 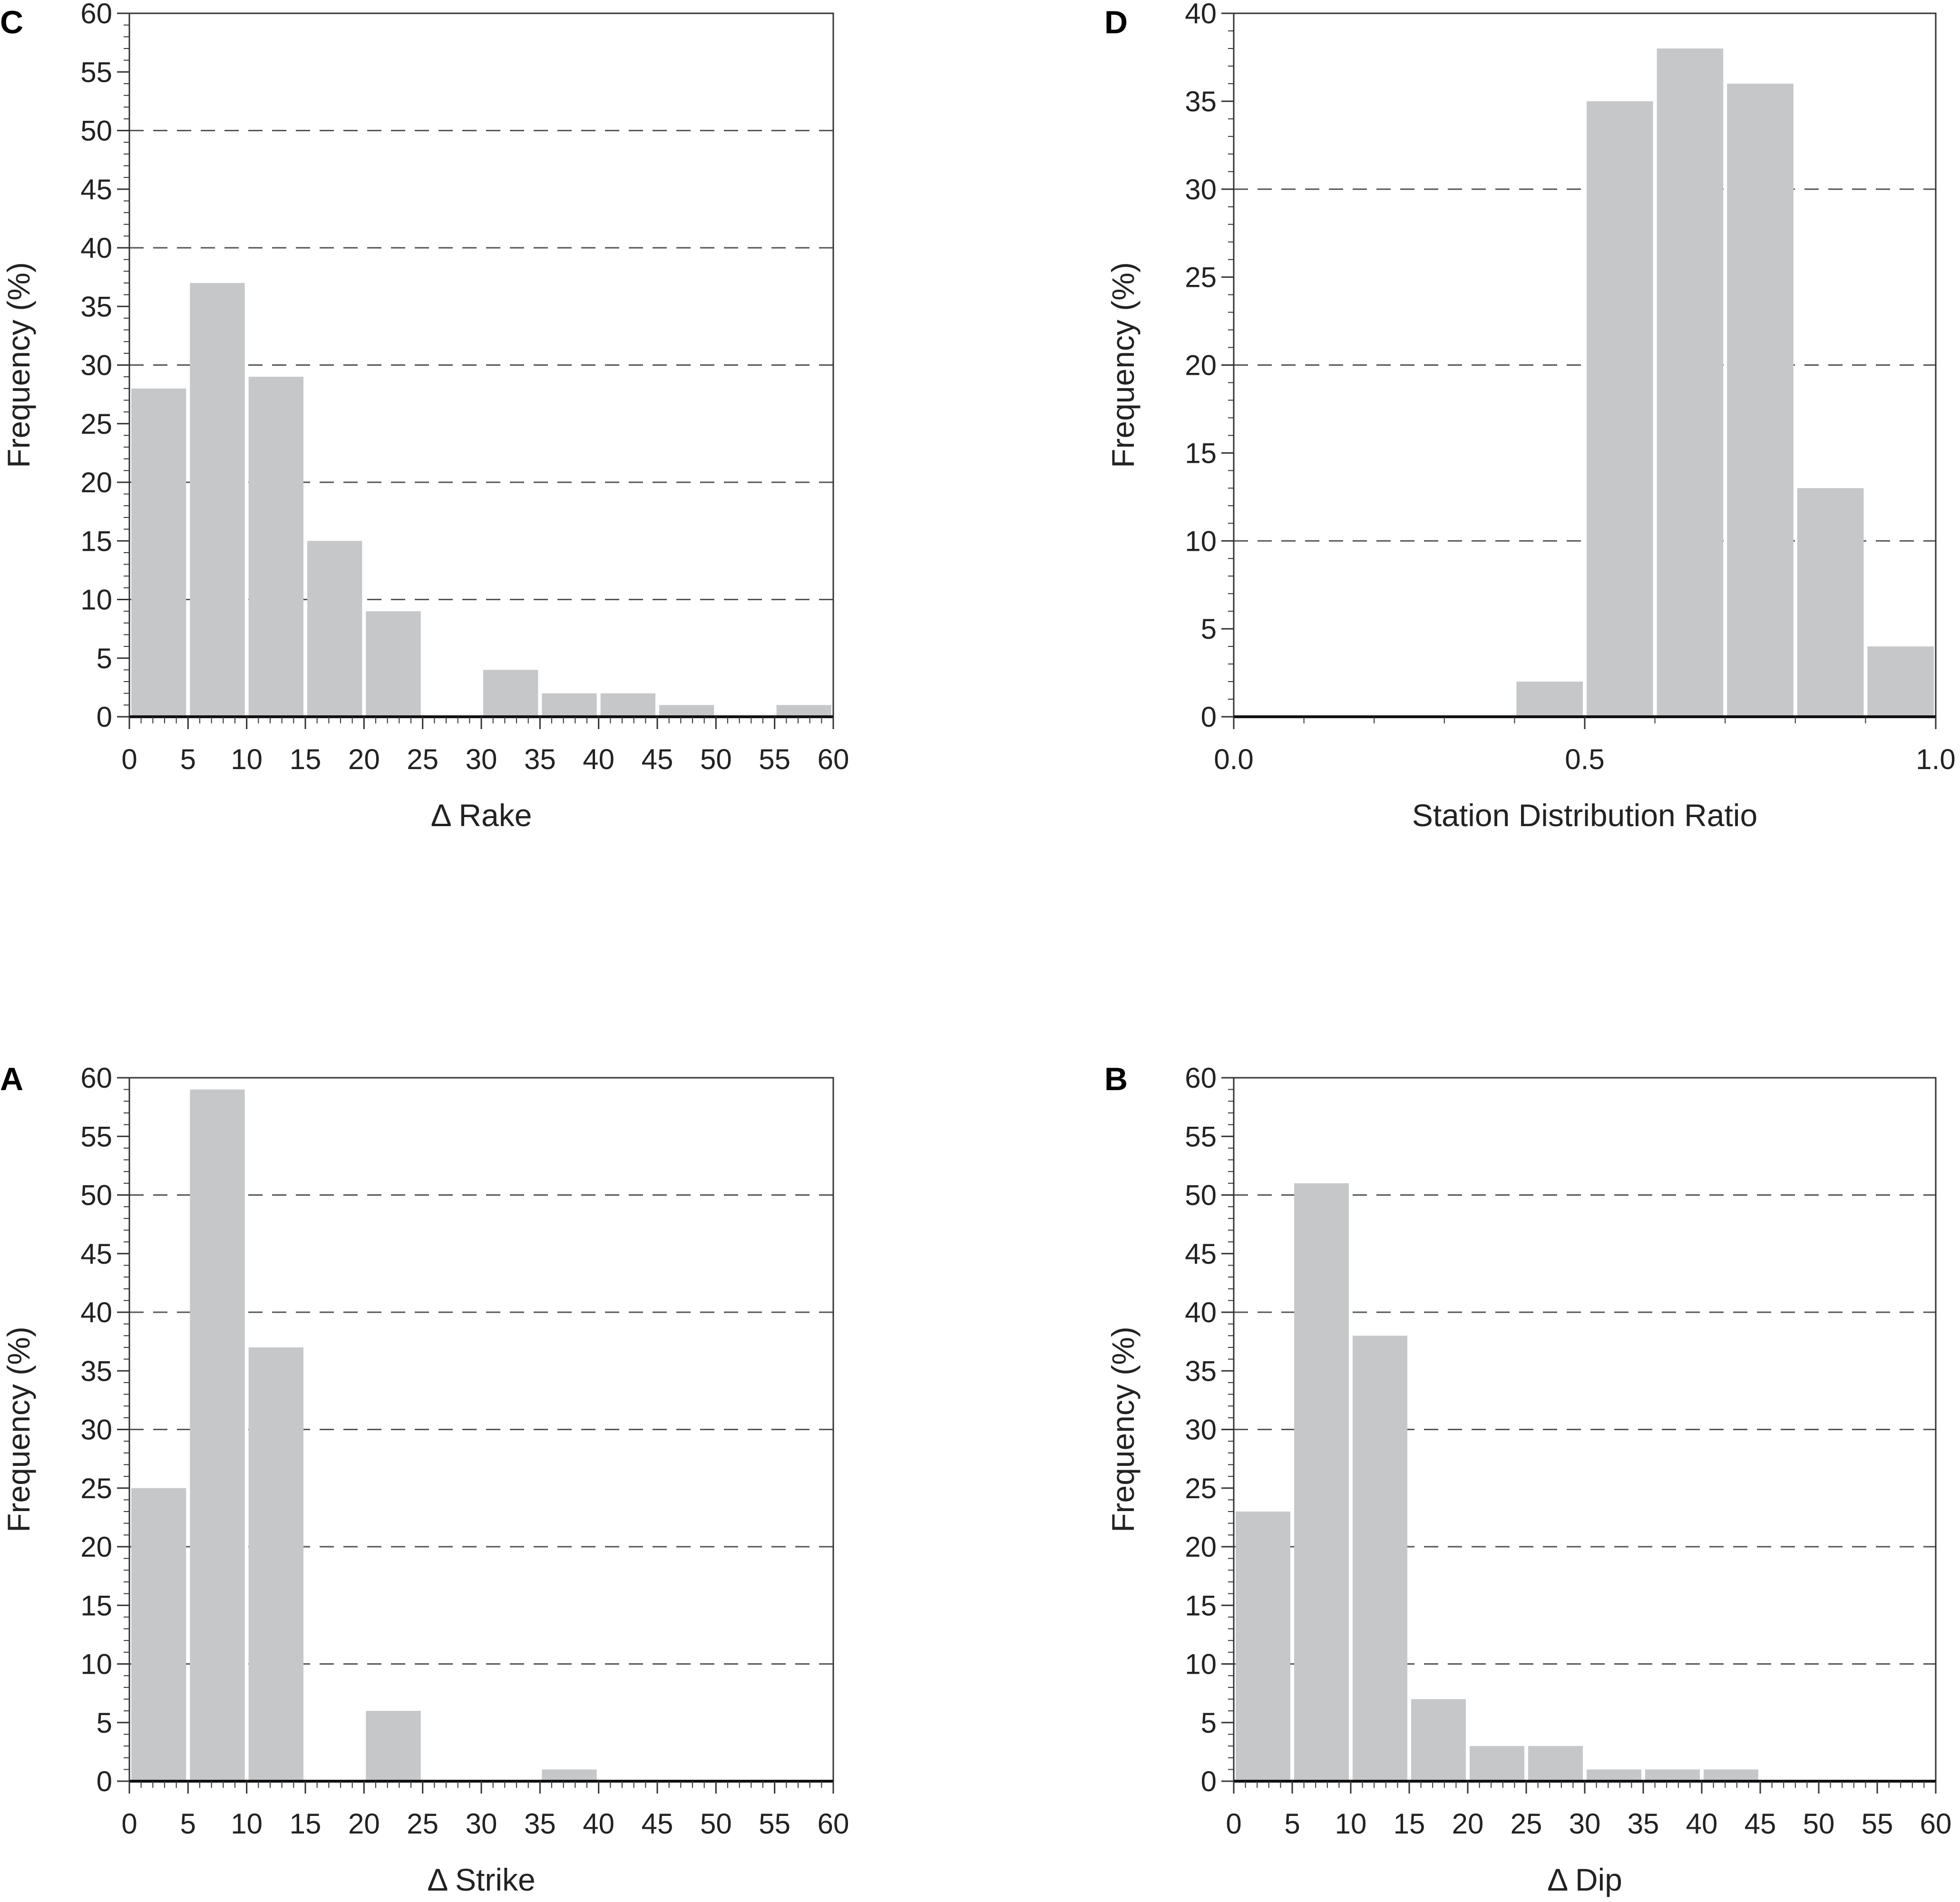 What do you see at coordinates (1830, 602) in the screenshot?
I see `bar-0.8` at bounding box center [1830, 602].